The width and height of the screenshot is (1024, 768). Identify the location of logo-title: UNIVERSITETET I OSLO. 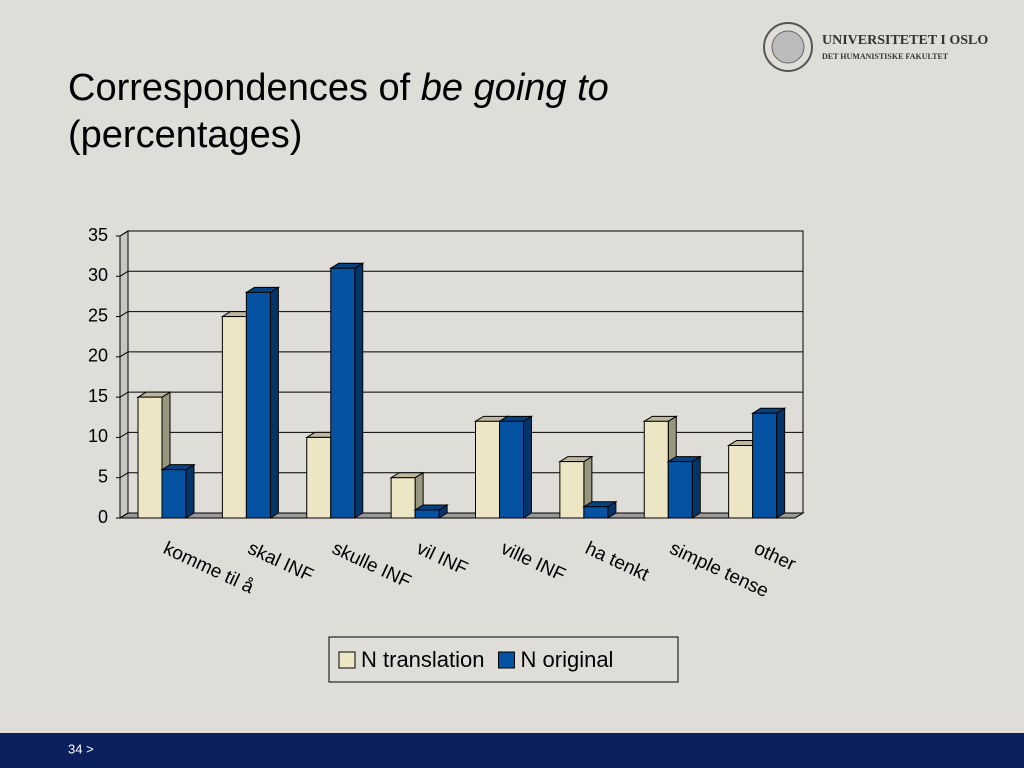
(905, 40).